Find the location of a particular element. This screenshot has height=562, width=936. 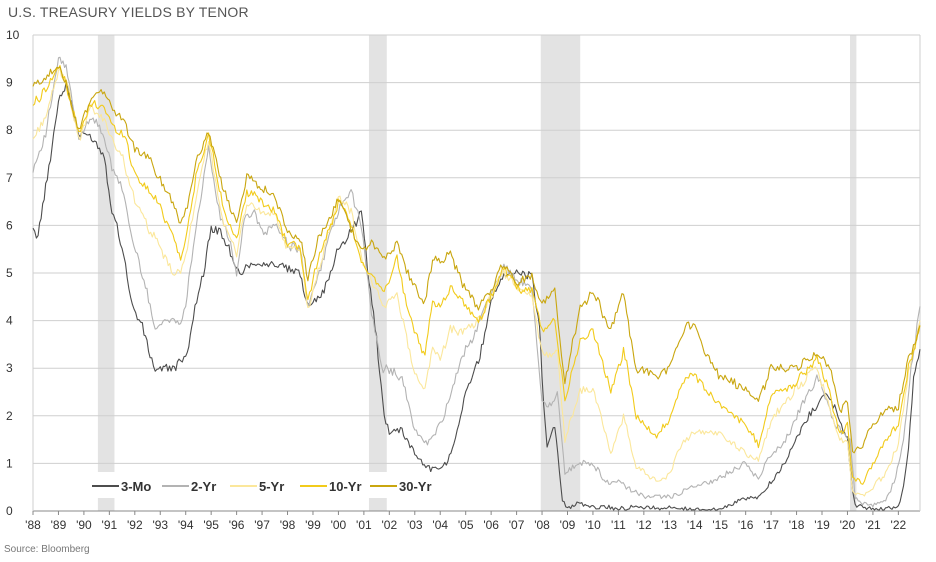

x-tick-label-2009: '09 is located at coordinates (568, 525).